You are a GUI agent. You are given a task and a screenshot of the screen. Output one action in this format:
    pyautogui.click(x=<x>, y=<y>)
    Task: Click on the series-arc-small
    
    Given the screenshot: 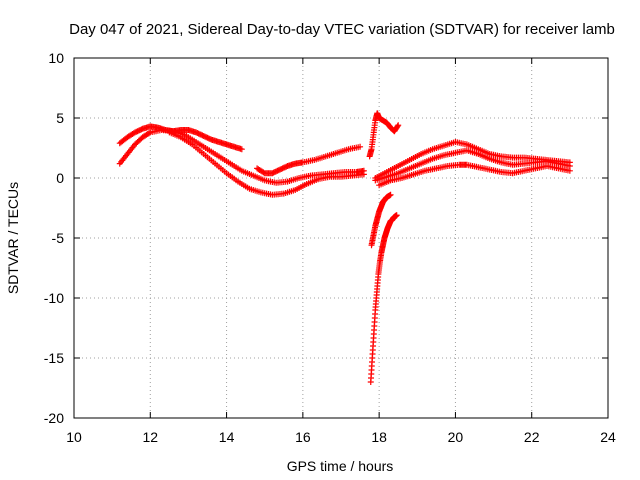 What is the action you would take?
    pyautogui.click(x=309, y=160)
    